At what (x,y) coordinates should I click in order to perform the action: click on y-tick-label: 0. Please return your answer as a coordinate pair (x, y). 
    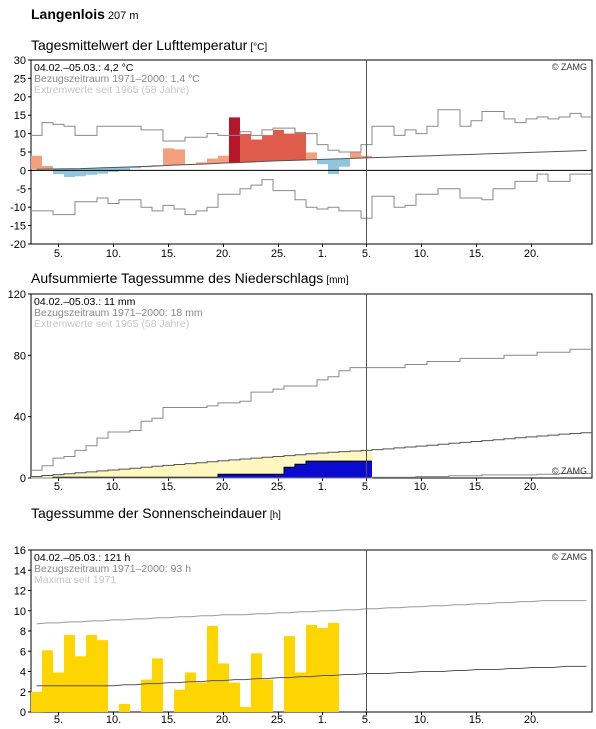
    Looking at the image, I should click on (23, 479).